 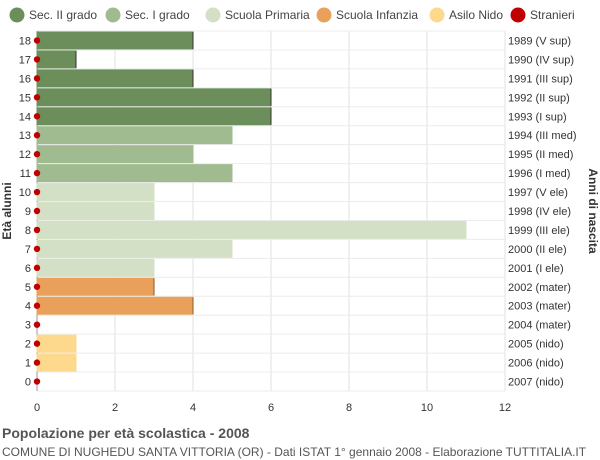 I want to click on chart-title: Popolazione per età scolastica - 2008, so click(x=126, y=433).